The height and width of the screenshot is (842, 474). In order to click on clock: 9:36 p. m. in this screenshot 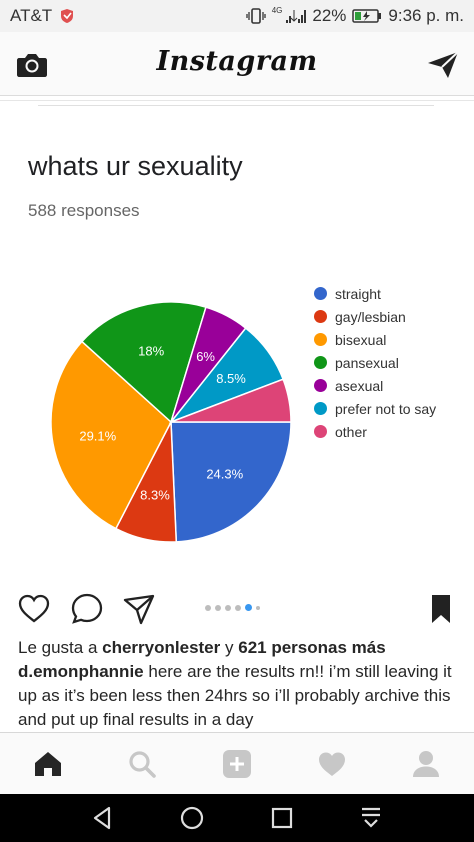, I will do `click(426, 15)`.